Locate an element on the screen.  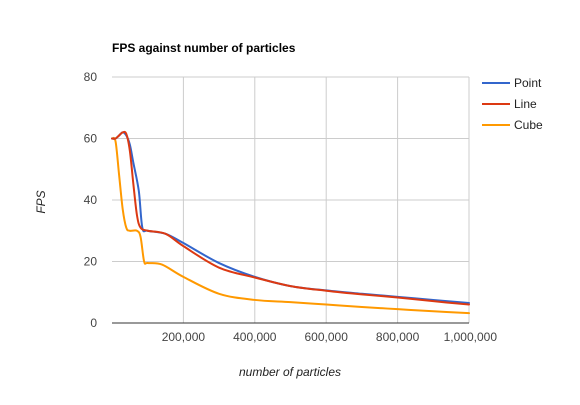
x-tick-label: 200,000 is located at coordinates (184, 337).